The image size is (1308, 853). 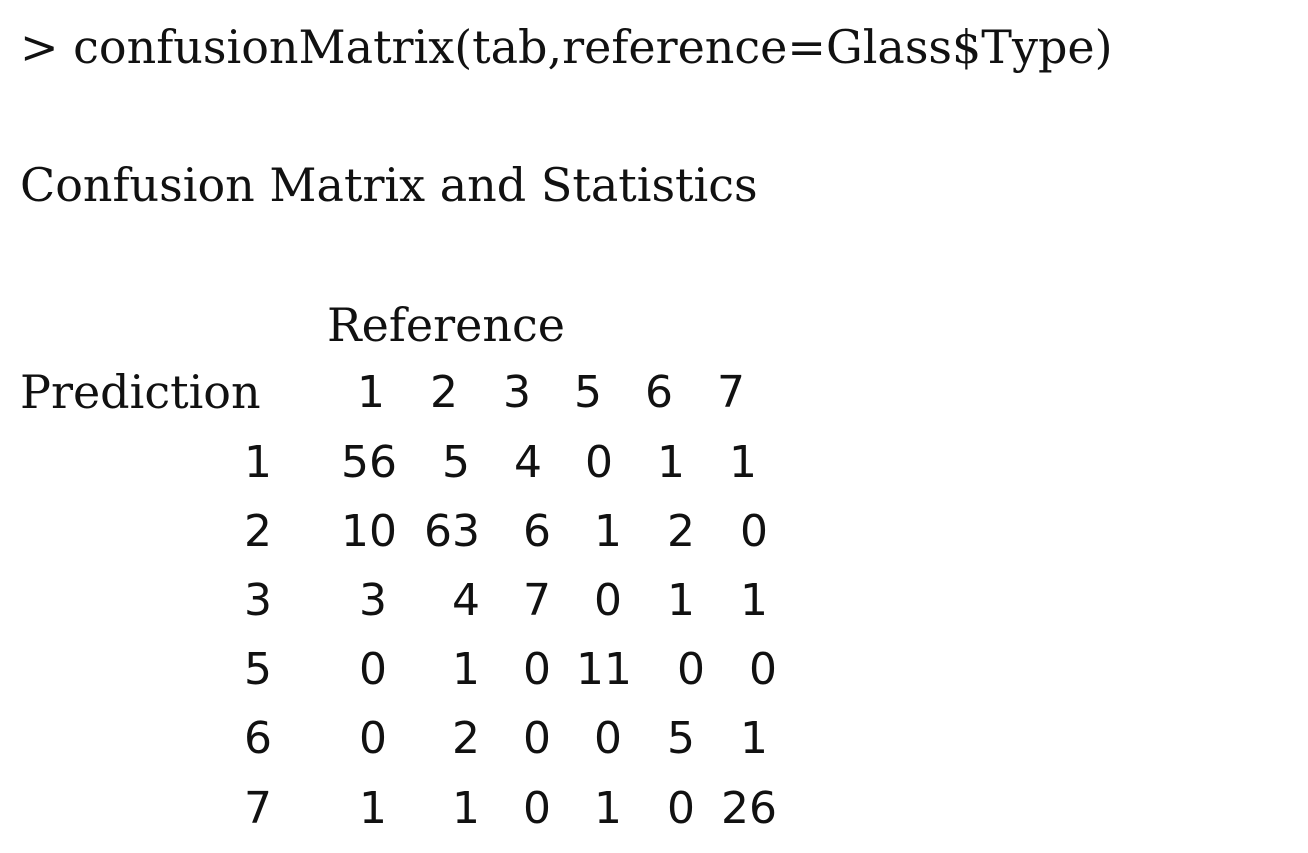 I want to click on matrix-cell: 3, so click(x=373, y=600).